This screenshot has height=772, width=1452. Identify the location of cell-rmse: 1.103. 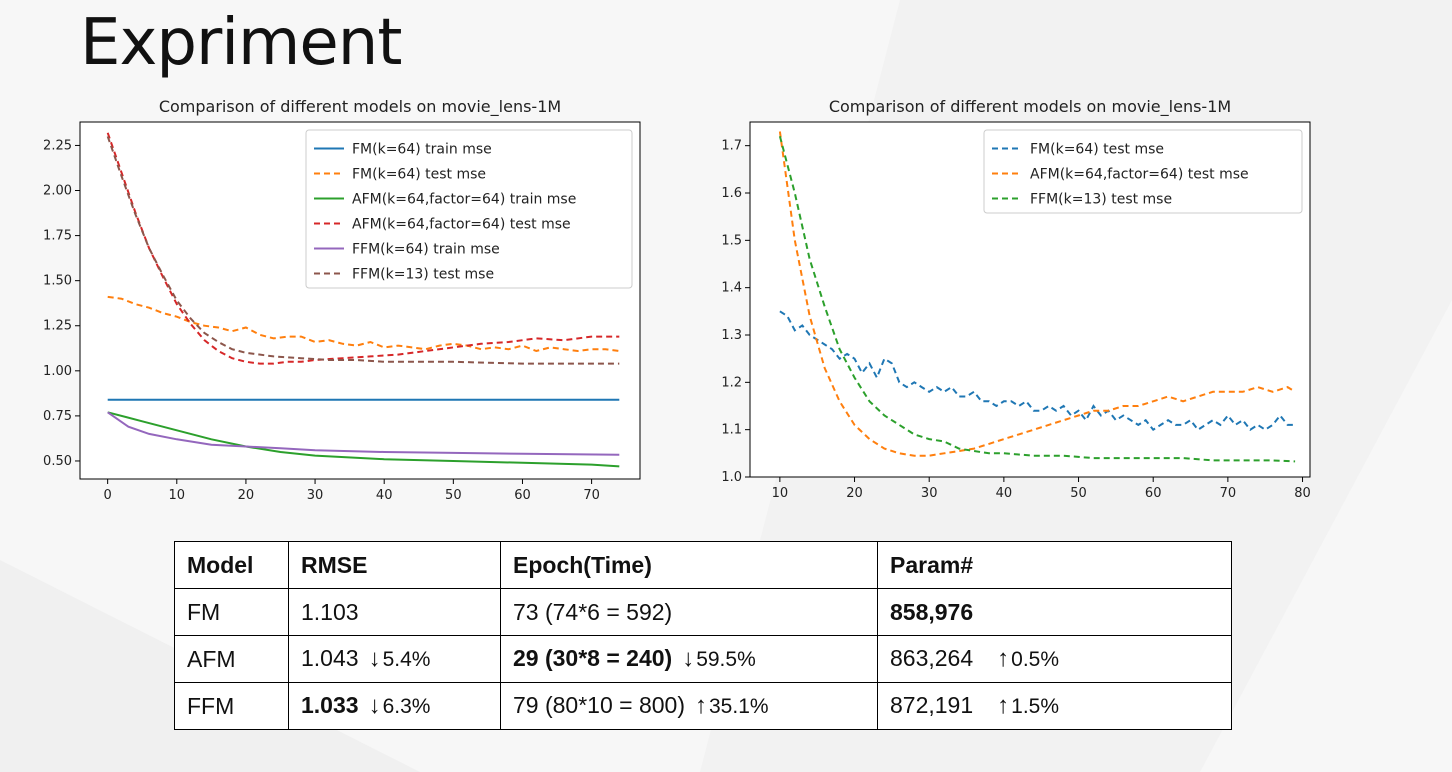
(394, 612).